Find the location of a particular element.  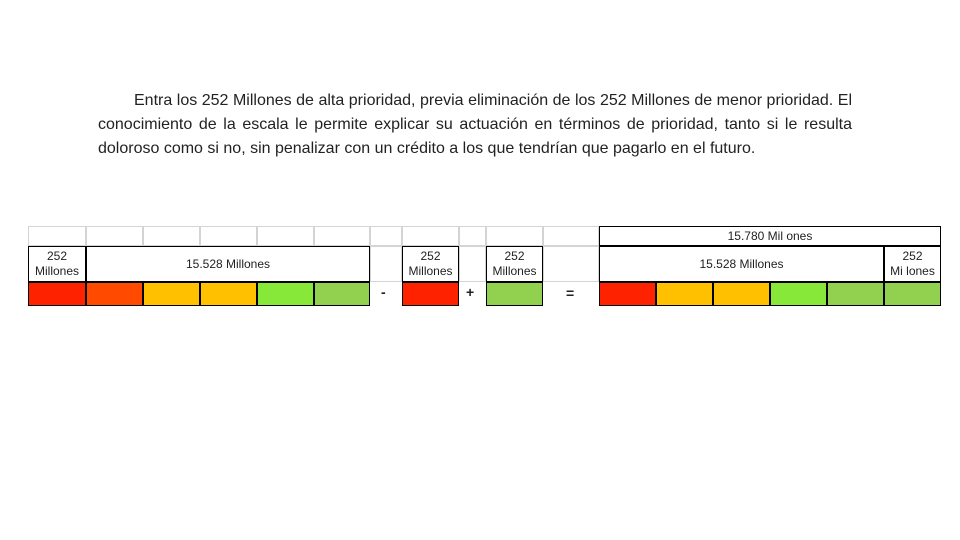

minus-operator: - is located at coordinates (383, 292).